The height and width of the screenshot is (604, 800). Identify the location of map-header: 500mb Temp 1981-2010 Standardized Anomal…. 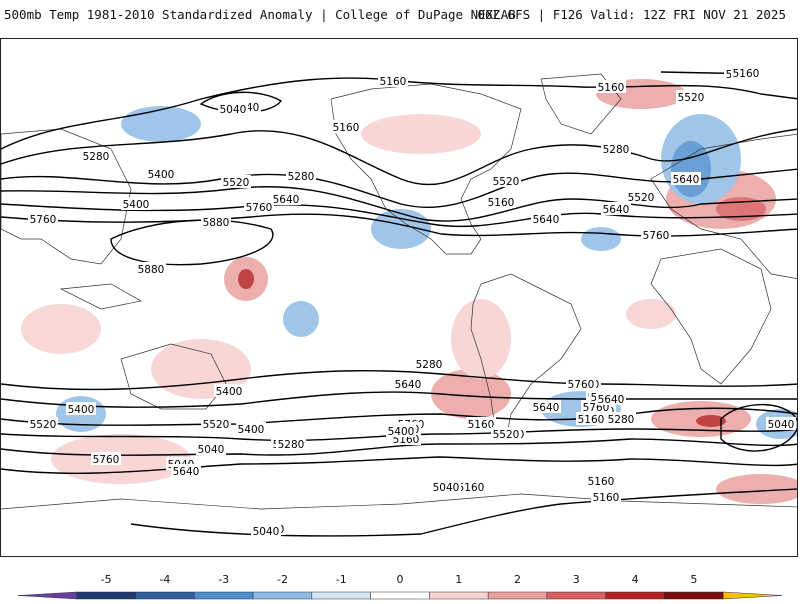
(400, 19).